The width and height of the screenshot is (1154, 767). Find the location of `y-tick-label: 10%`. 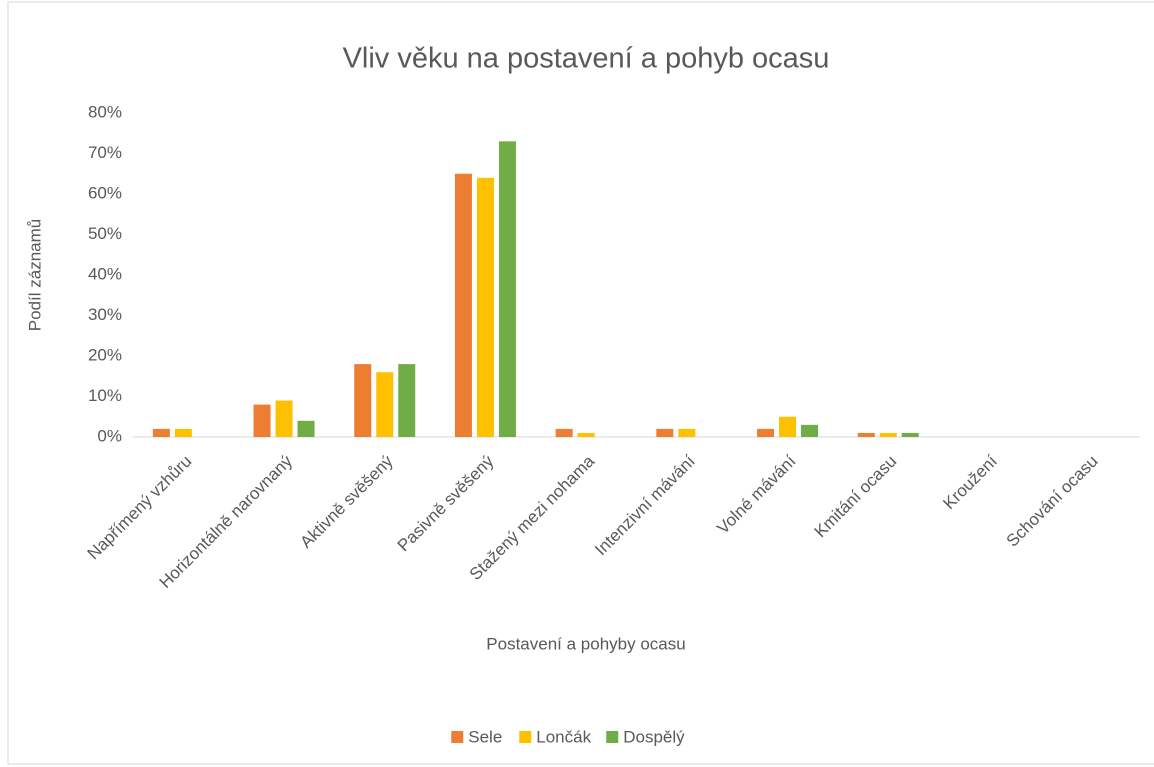

y-tick-label: 10% is located at coordinates (105, 395).